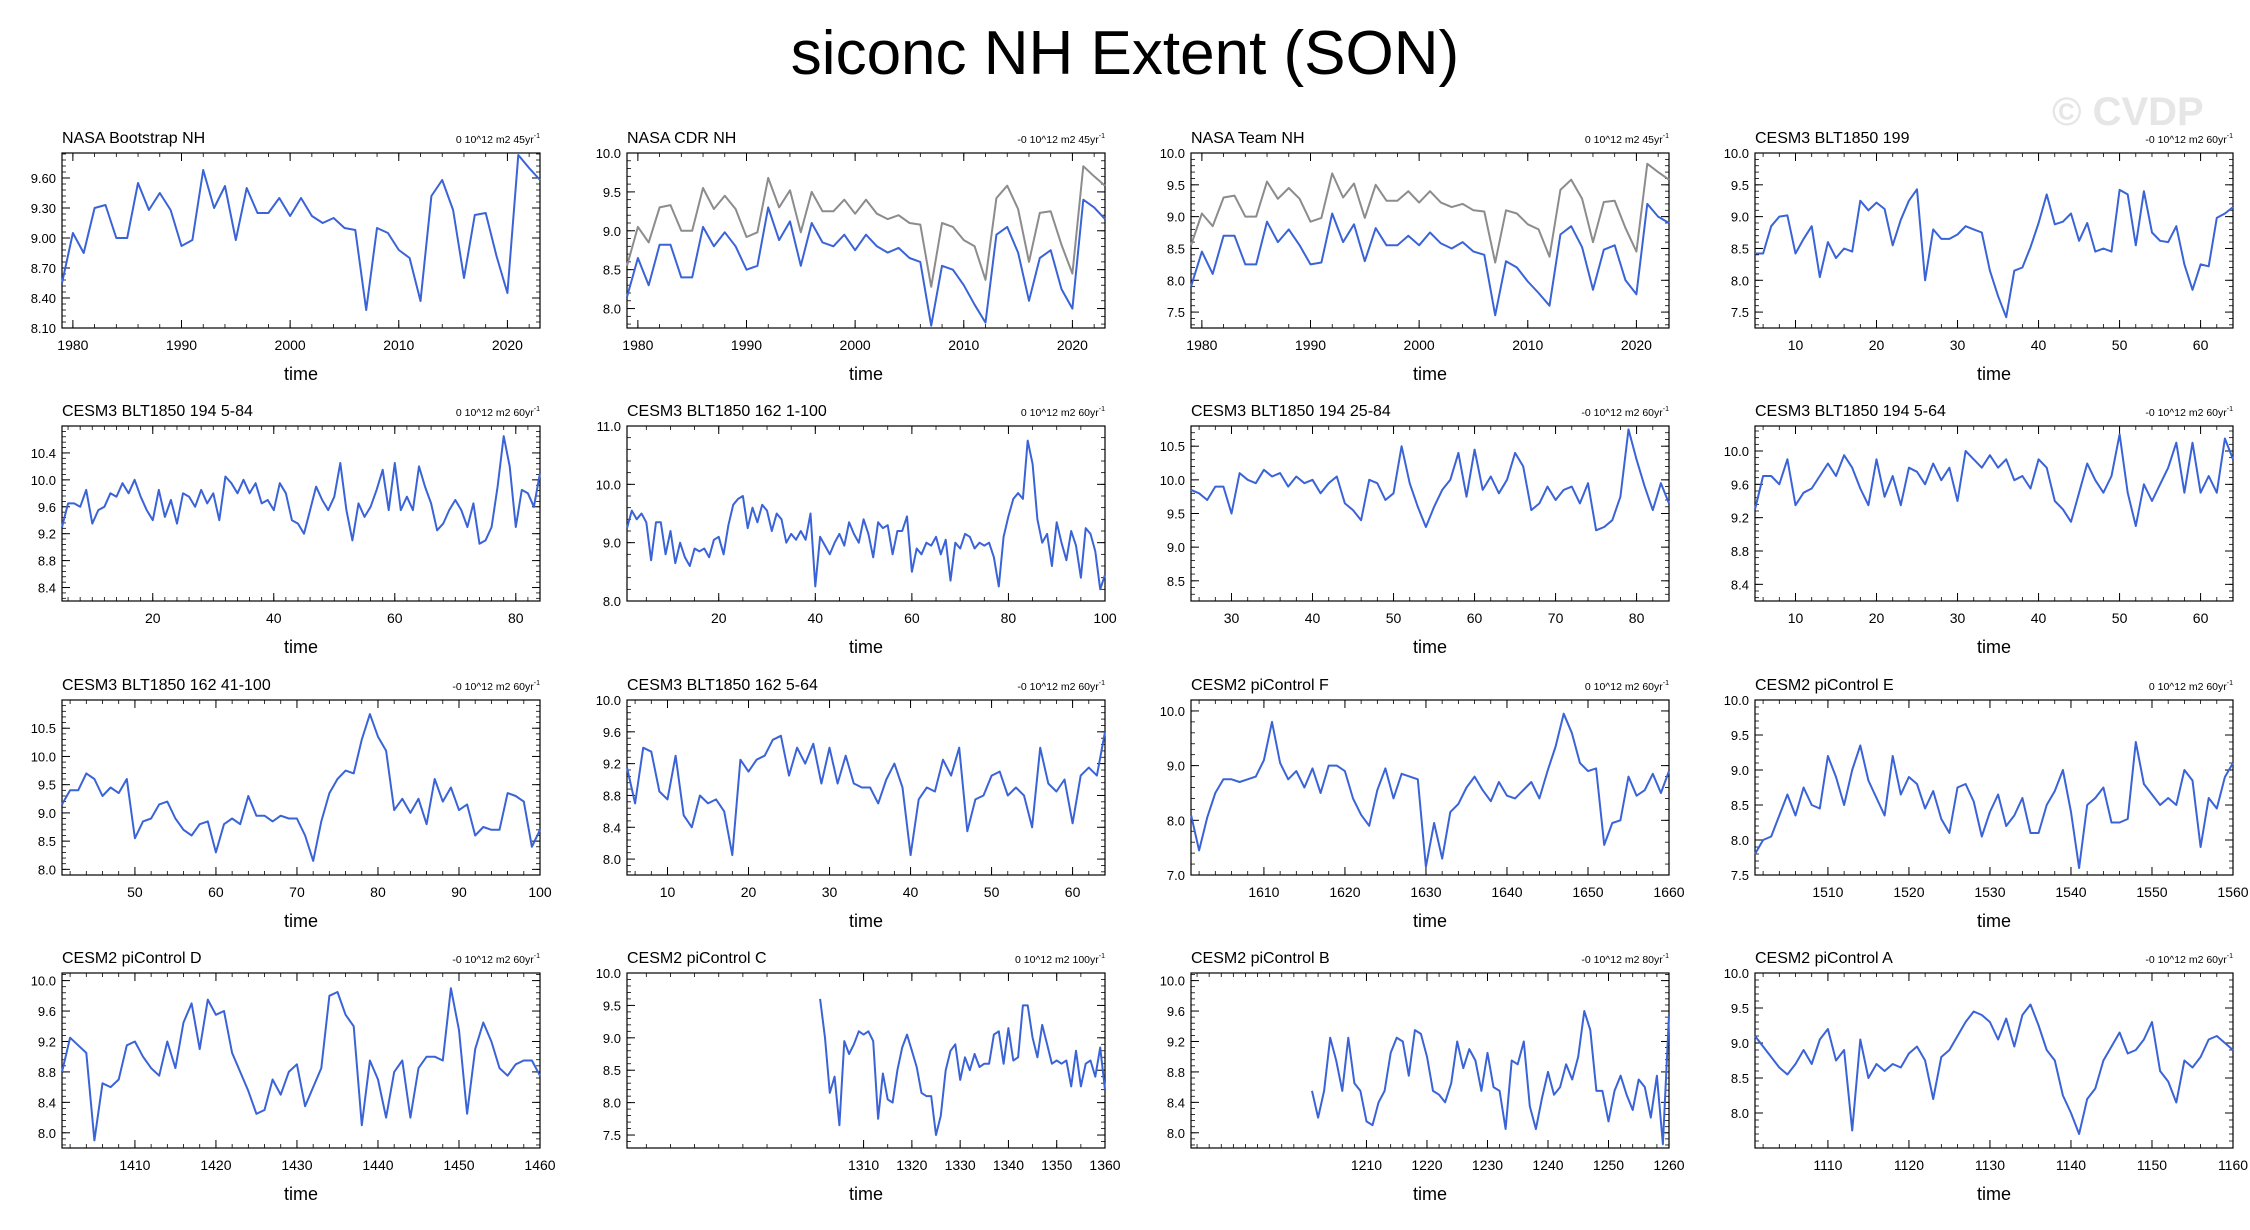 The width and height of the screenshot is (2250, 1230). I want to click on x-tick-label: 1140, so click(2071, 1165).